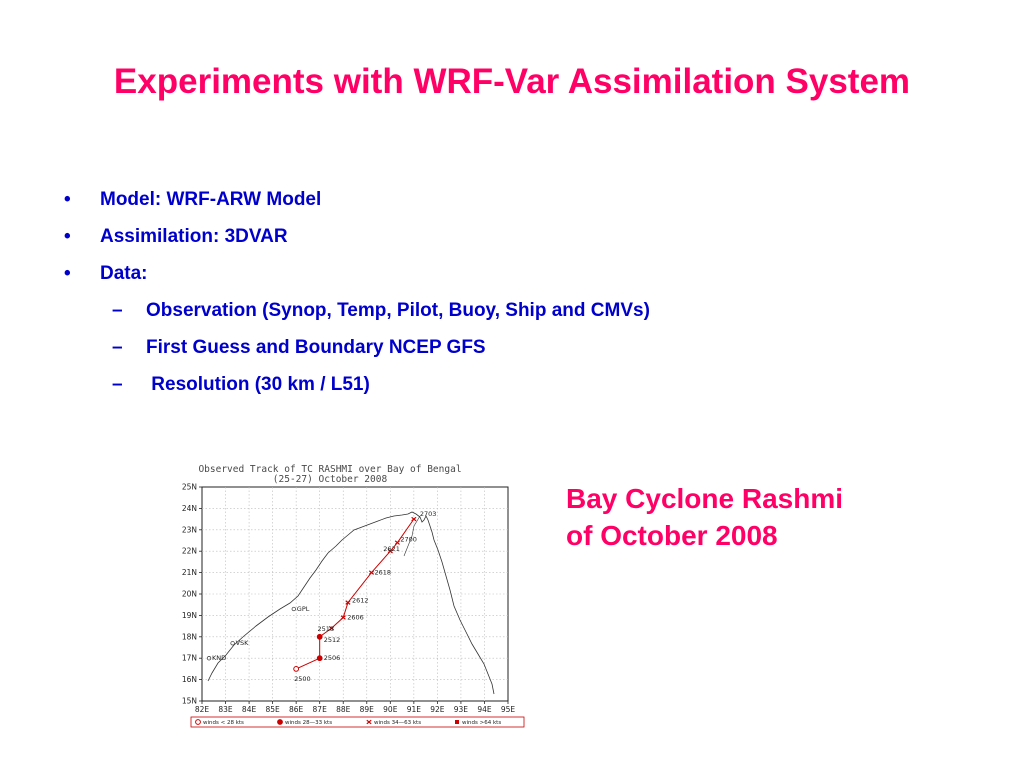 Image resolution: width=1024 pixels, height=768 pixels. I want to click on station-label: VSK, so click(243, 643).